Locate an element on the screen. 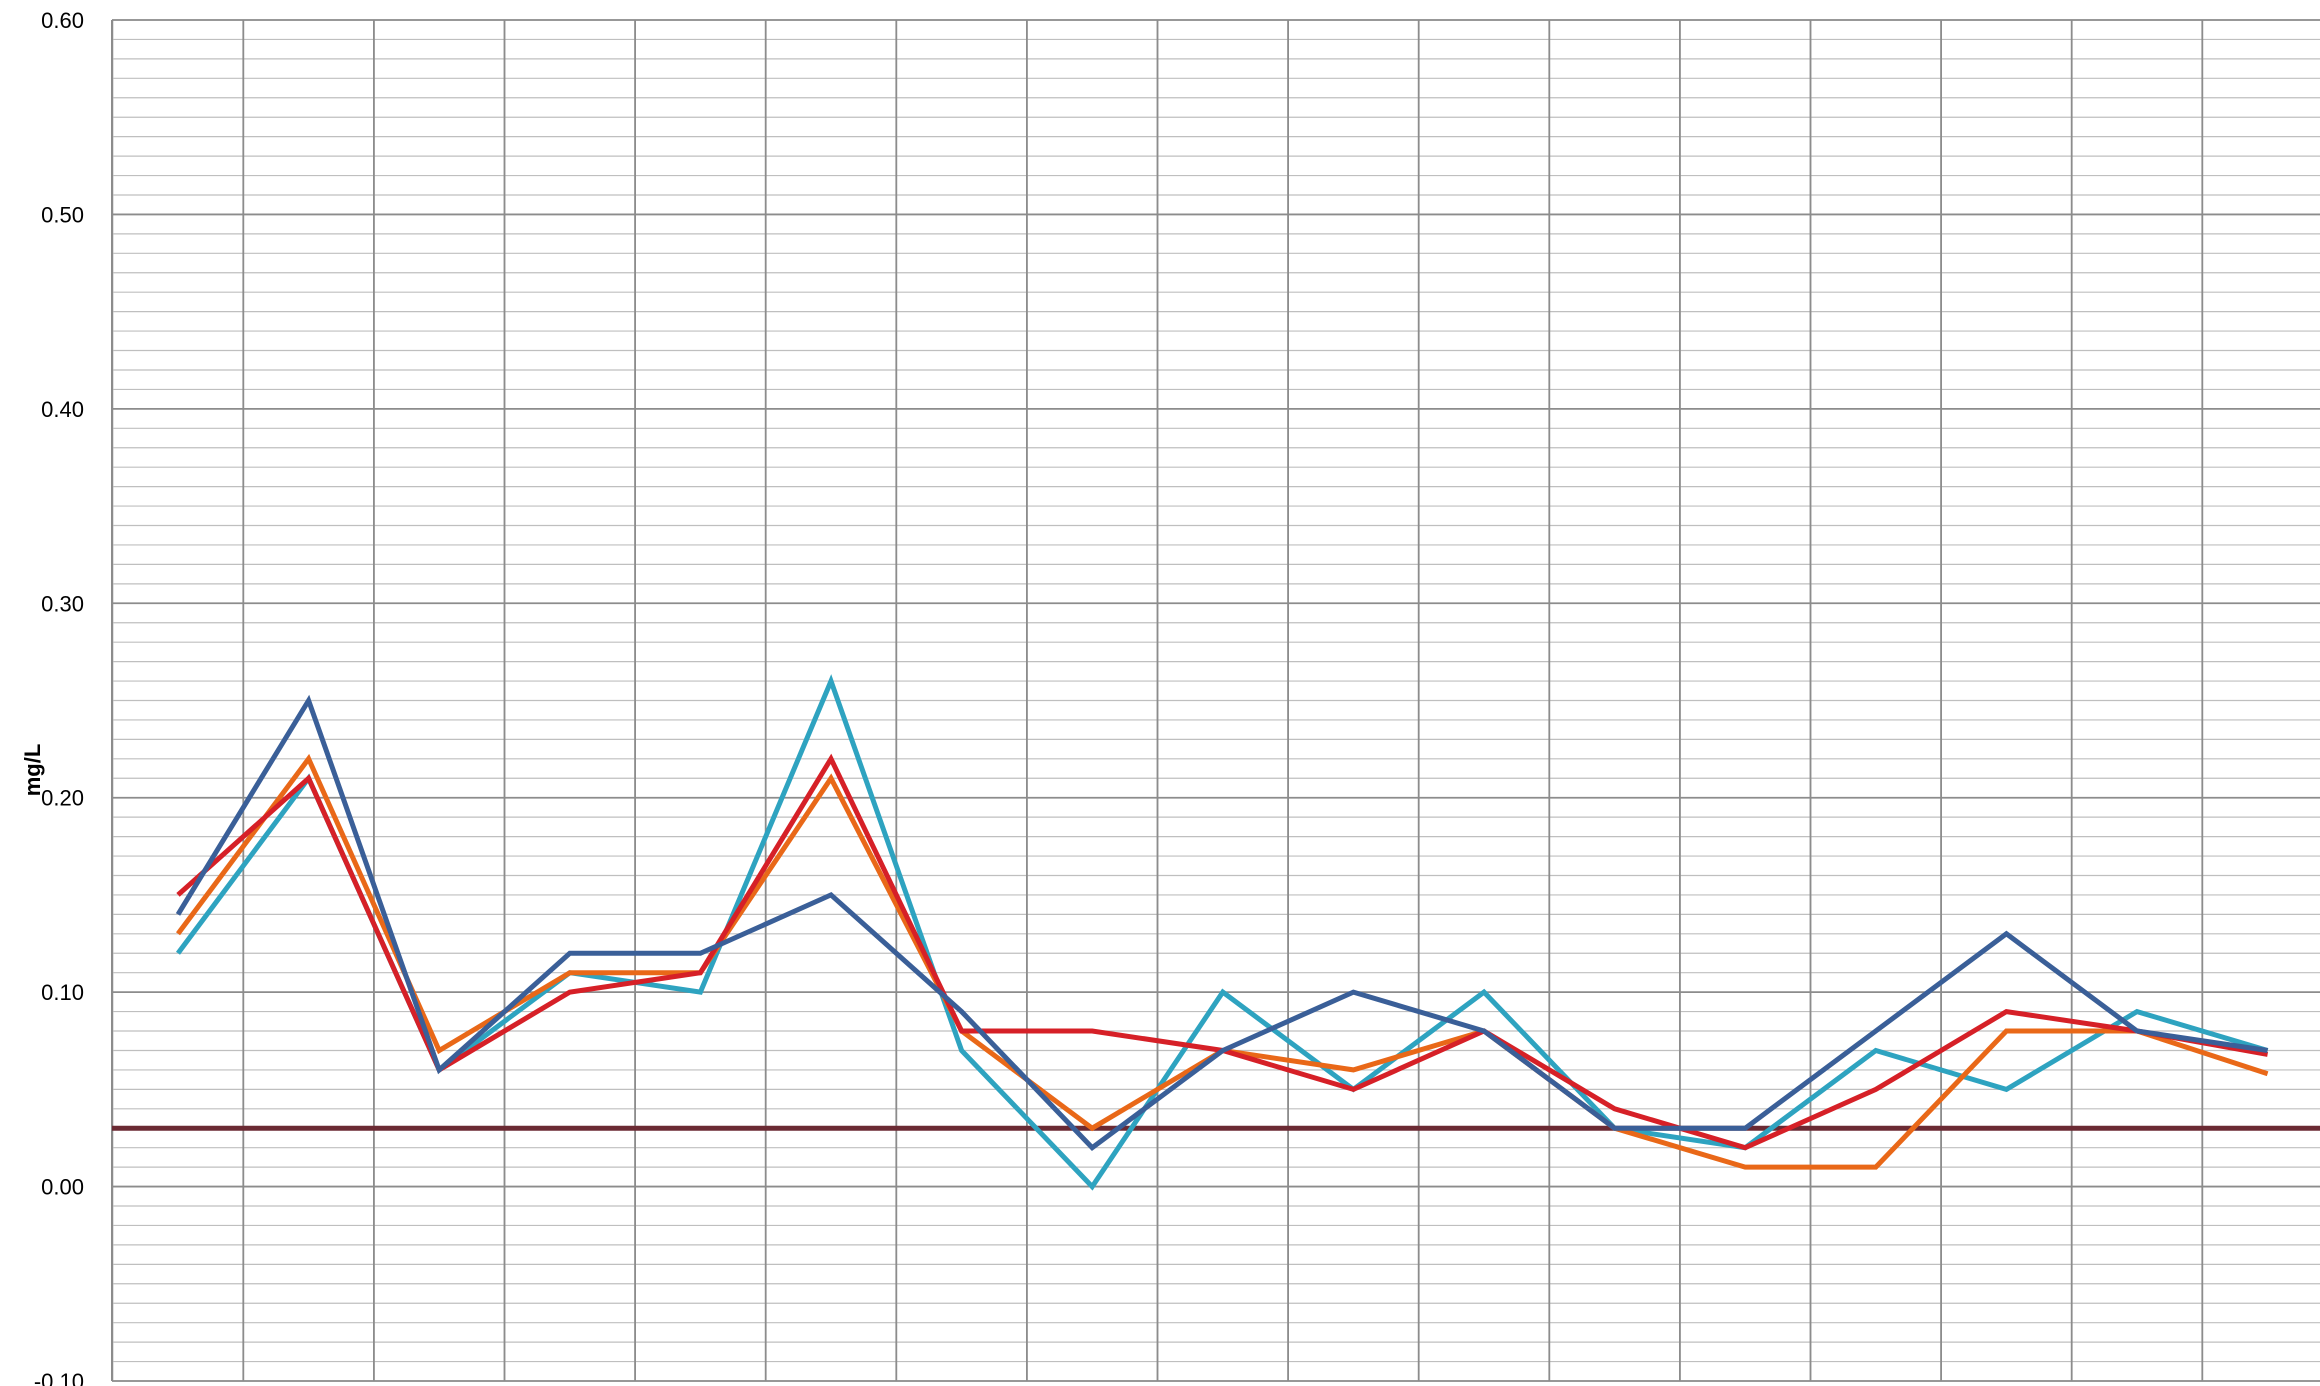 This screenshot has width=2320, height=1386. y-tick-label: 0.40 is located at coordinates (62, 409).